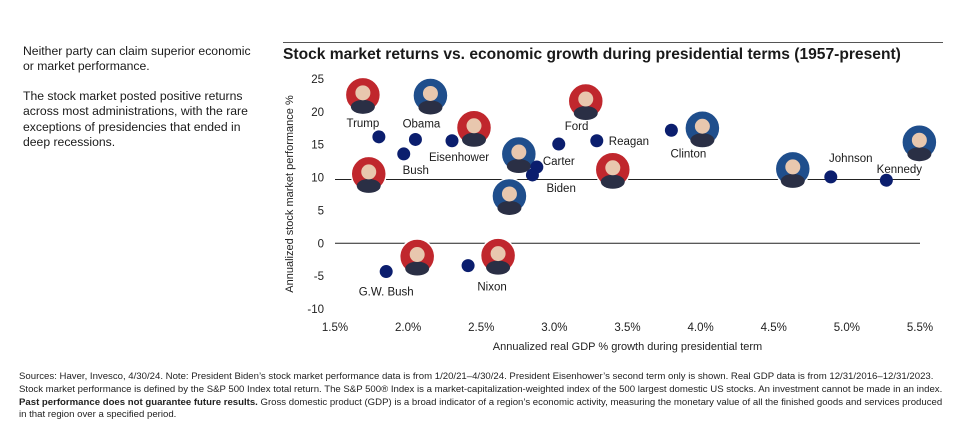 The height and width of the screenshot is (442, 960). What do you see at coordinates (363, 93) in the screenshot?
I see `portrait-face-trump` at bounding box center [363, 93].